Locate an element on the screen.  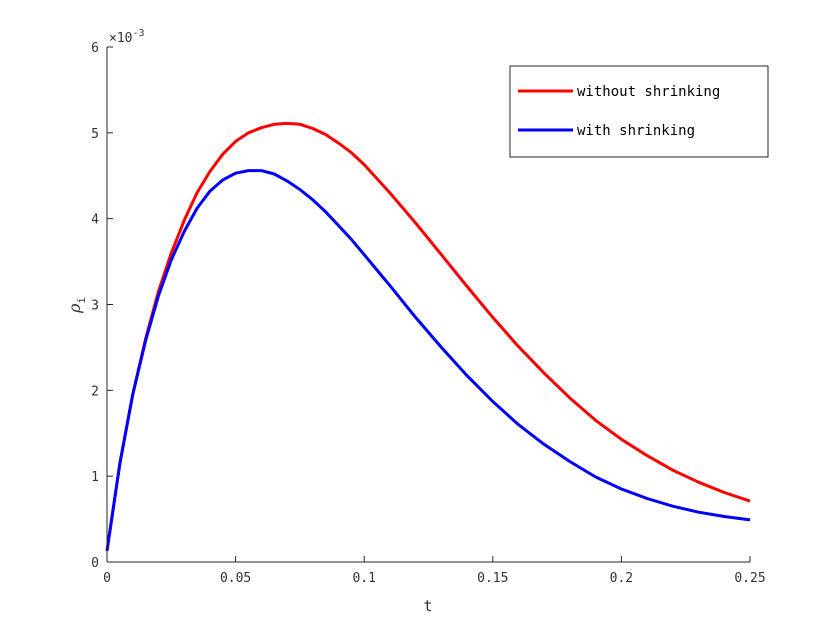
y-exponent-label: ×10⁻³ is located at coordinates (127, 37).